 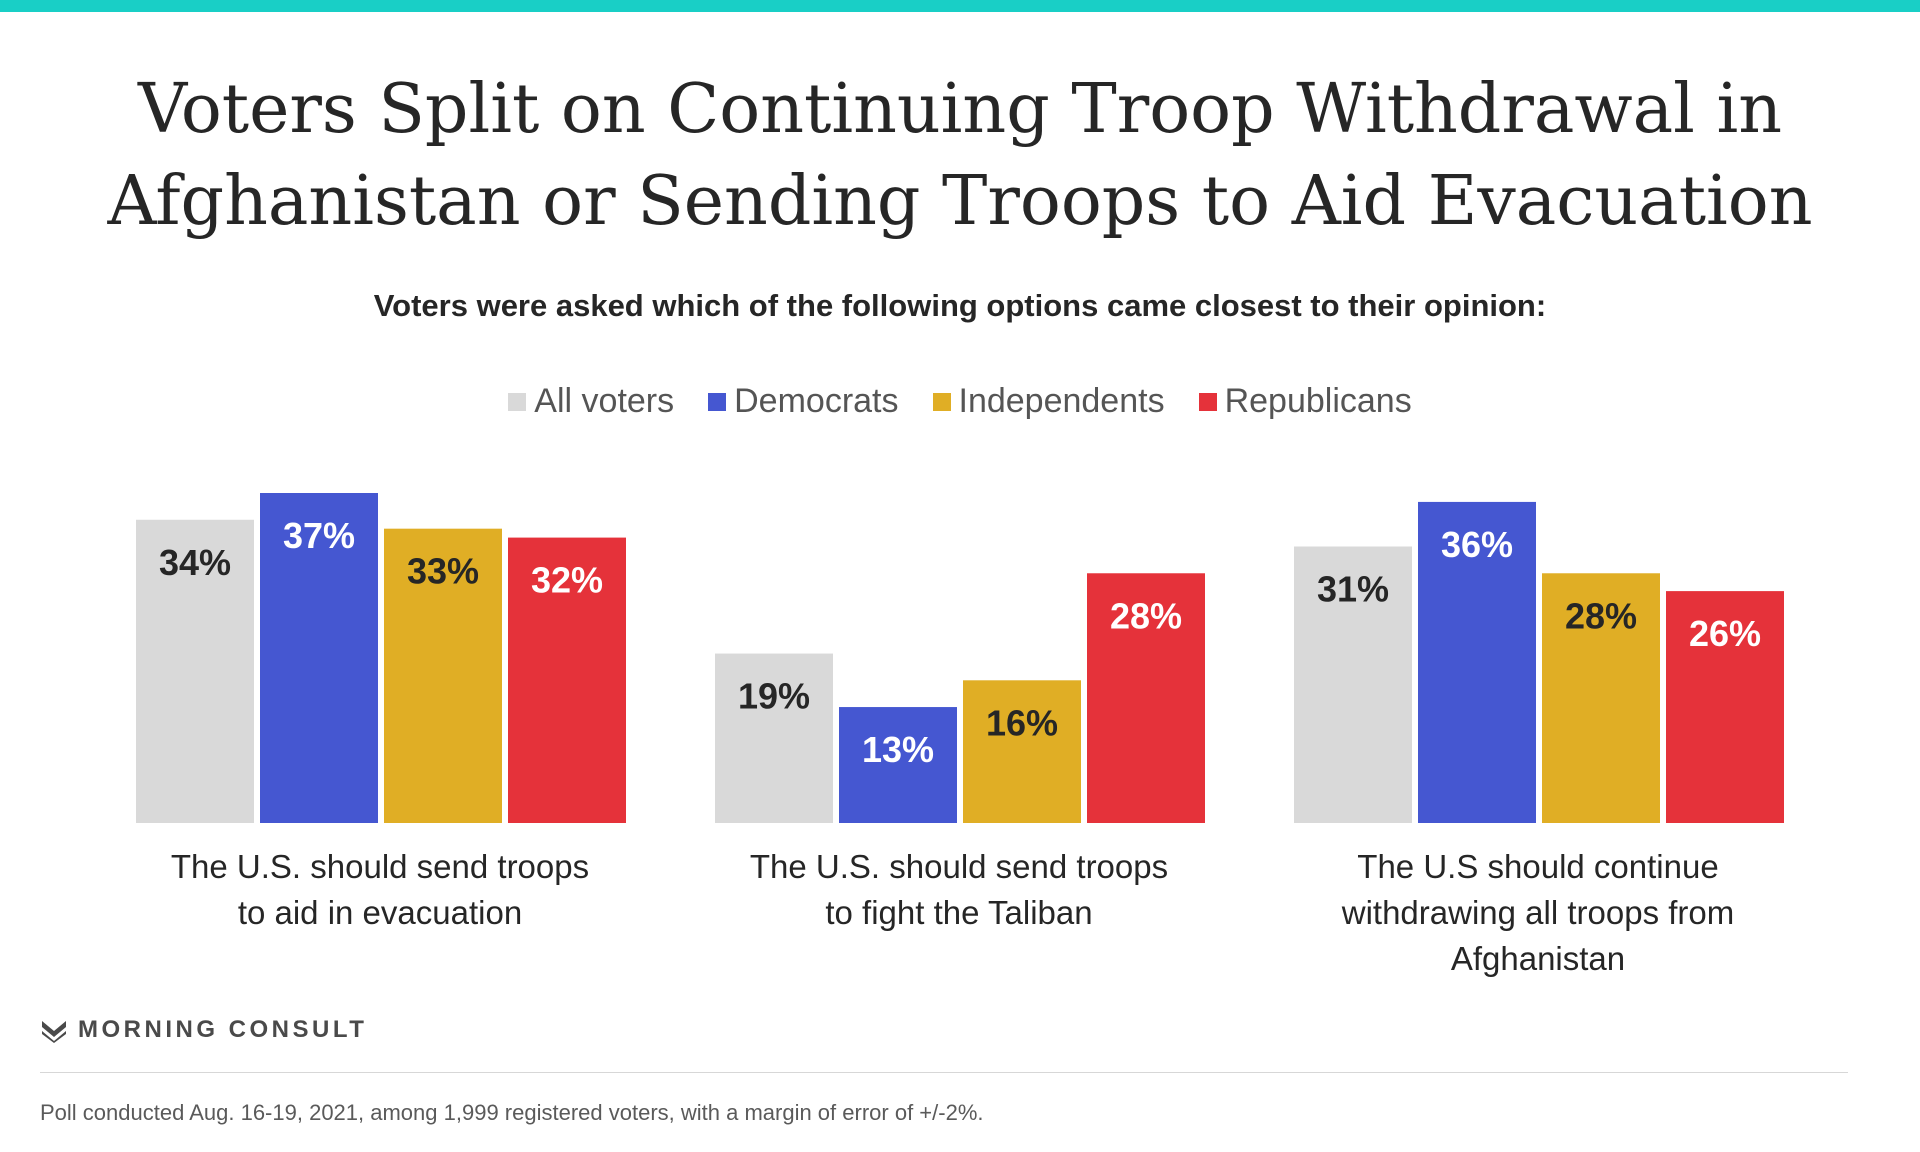 What do you see at coordinates (443, 571) in the screenshot?
I see `bar-value-label-independents-1: 33%` at bounding box center [443, 571].